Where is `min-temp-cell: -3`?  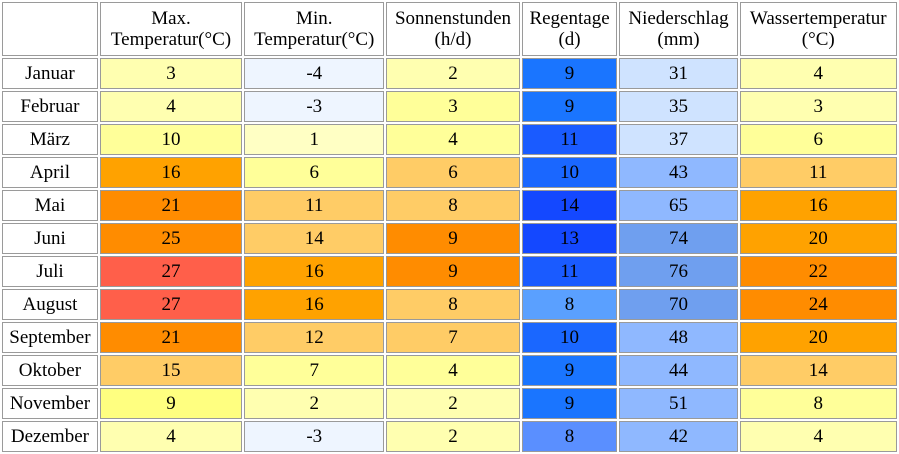 min-temp-cell: -3 is located at coordinates (314, 106).